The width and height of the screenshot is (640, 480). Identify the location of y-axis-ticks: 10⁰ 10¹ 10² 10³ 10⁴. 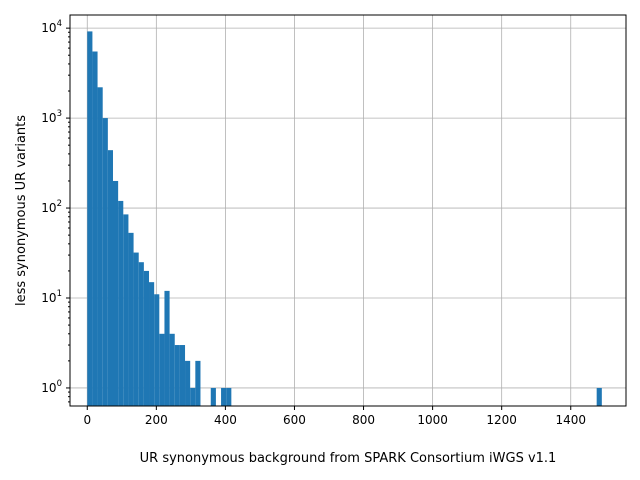
(55, 211).